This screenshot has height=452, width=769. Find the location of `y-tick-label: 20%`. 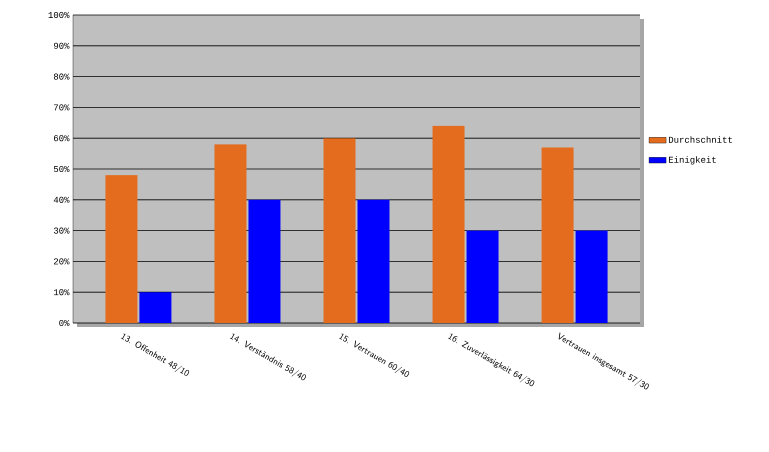

y-tick-label: 20% is located at coordinates (62, 261).